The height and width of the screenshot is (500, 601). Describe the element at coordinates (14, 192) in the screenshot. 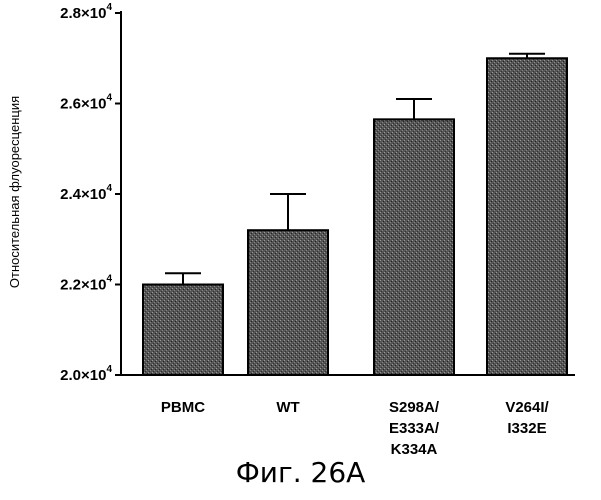

I see `y-axis-label: Относительная флуоресценция` at that location.